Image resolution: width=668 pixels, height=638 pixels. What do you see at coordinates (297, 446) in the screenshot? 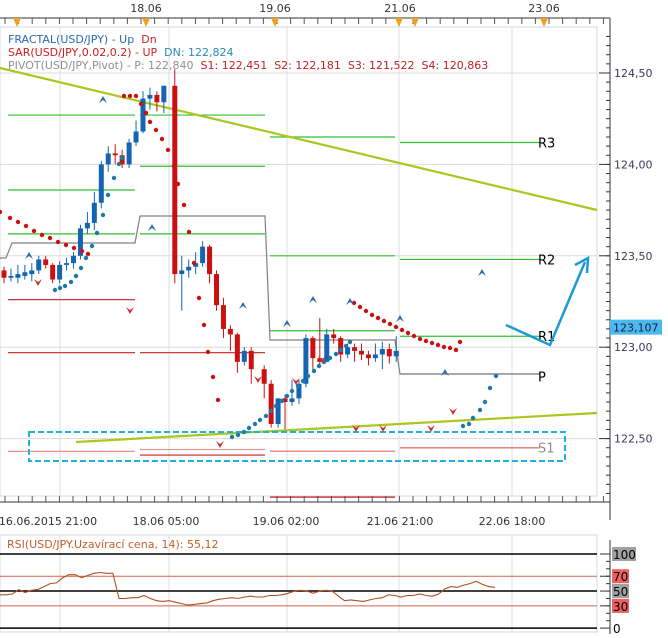
I see `s1-zone-box` at bounding box center [297, 446].